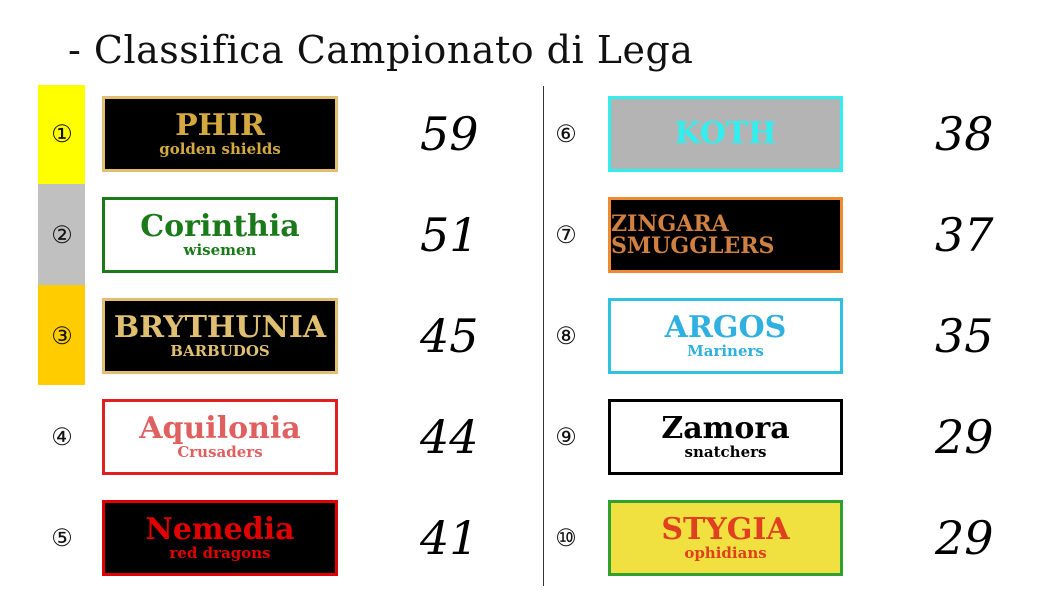 This screenshot has width=1052, height=612. What do you see at coordinates (693, 235) in the screenshot?
I see `team-name: ZINGARA SMUGGLERS` at bounding box center [693, 235].